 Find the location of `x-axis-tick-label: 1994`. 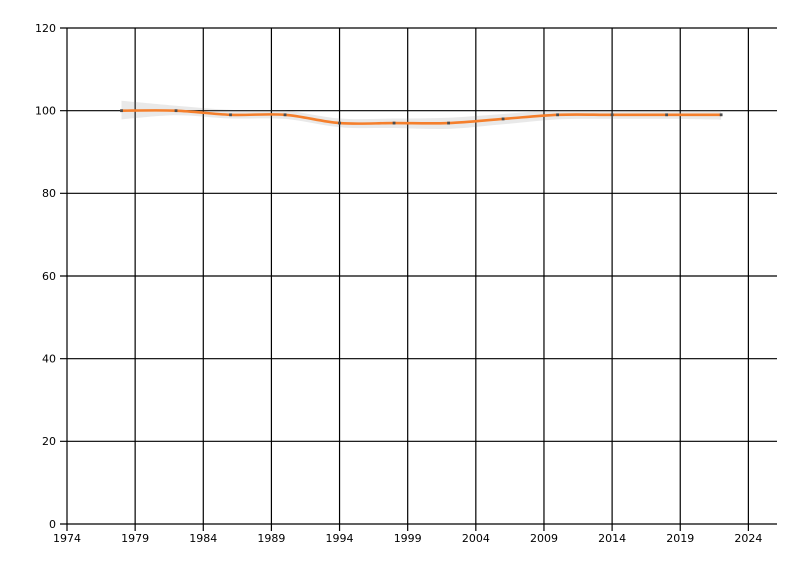

x-axis-tick-label: 1994 is located at coordinates (340, 538).